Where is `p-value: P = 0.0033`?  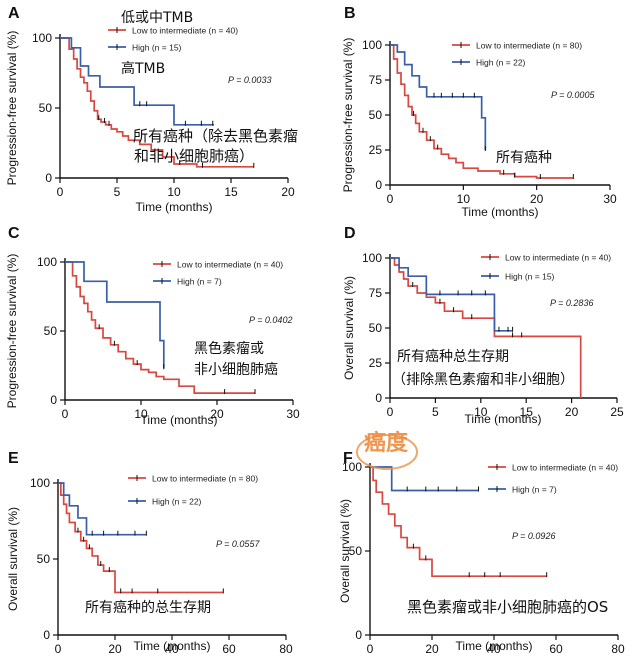 p-value: P = 0.0033 is located at coordinates (249, 80).